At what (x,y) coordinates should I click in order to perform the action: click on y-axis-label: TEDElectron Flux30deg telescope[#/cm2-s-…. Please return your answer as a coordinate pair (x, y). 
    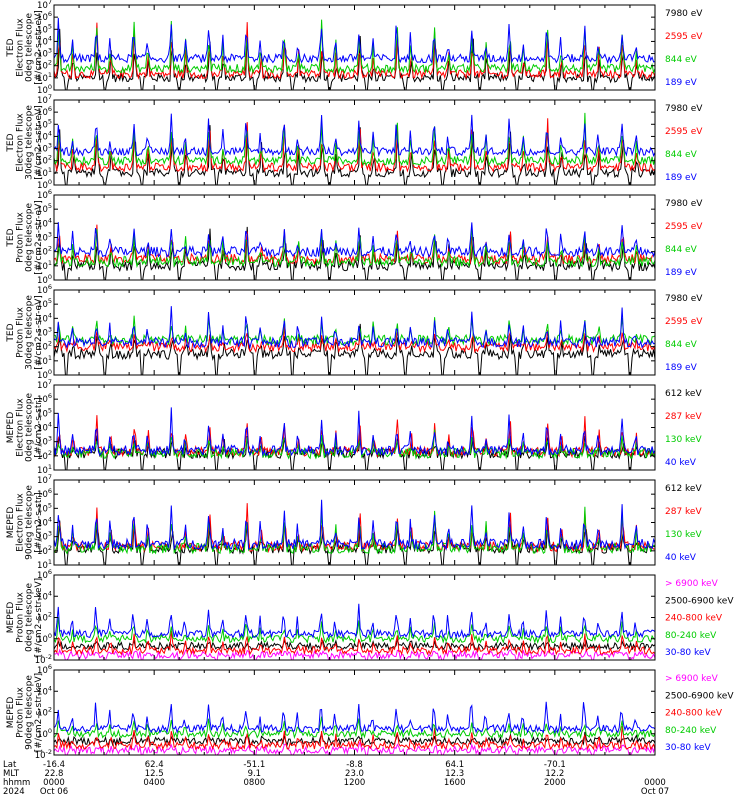
    Looking at the image, I should click on (25, 142).